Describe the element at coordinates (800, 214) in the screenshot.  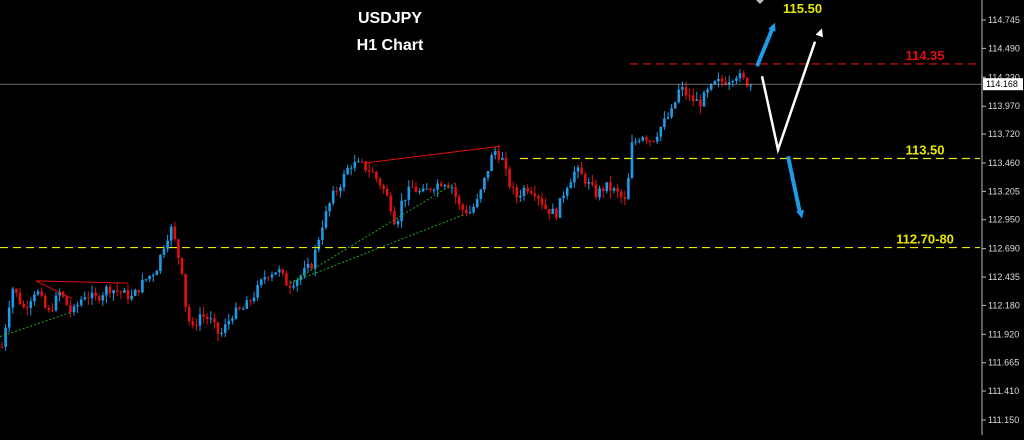
I see `arrow-head` at that location.